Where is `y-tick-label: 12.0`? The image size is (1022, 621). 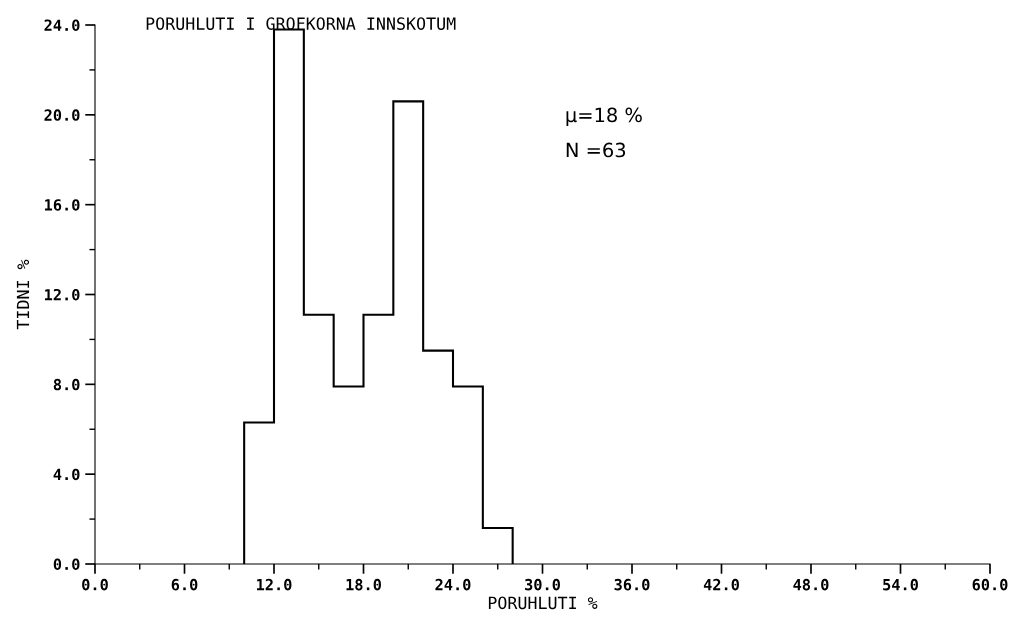
y-tick-label: 12.0 is located at coordinates (62, 294).